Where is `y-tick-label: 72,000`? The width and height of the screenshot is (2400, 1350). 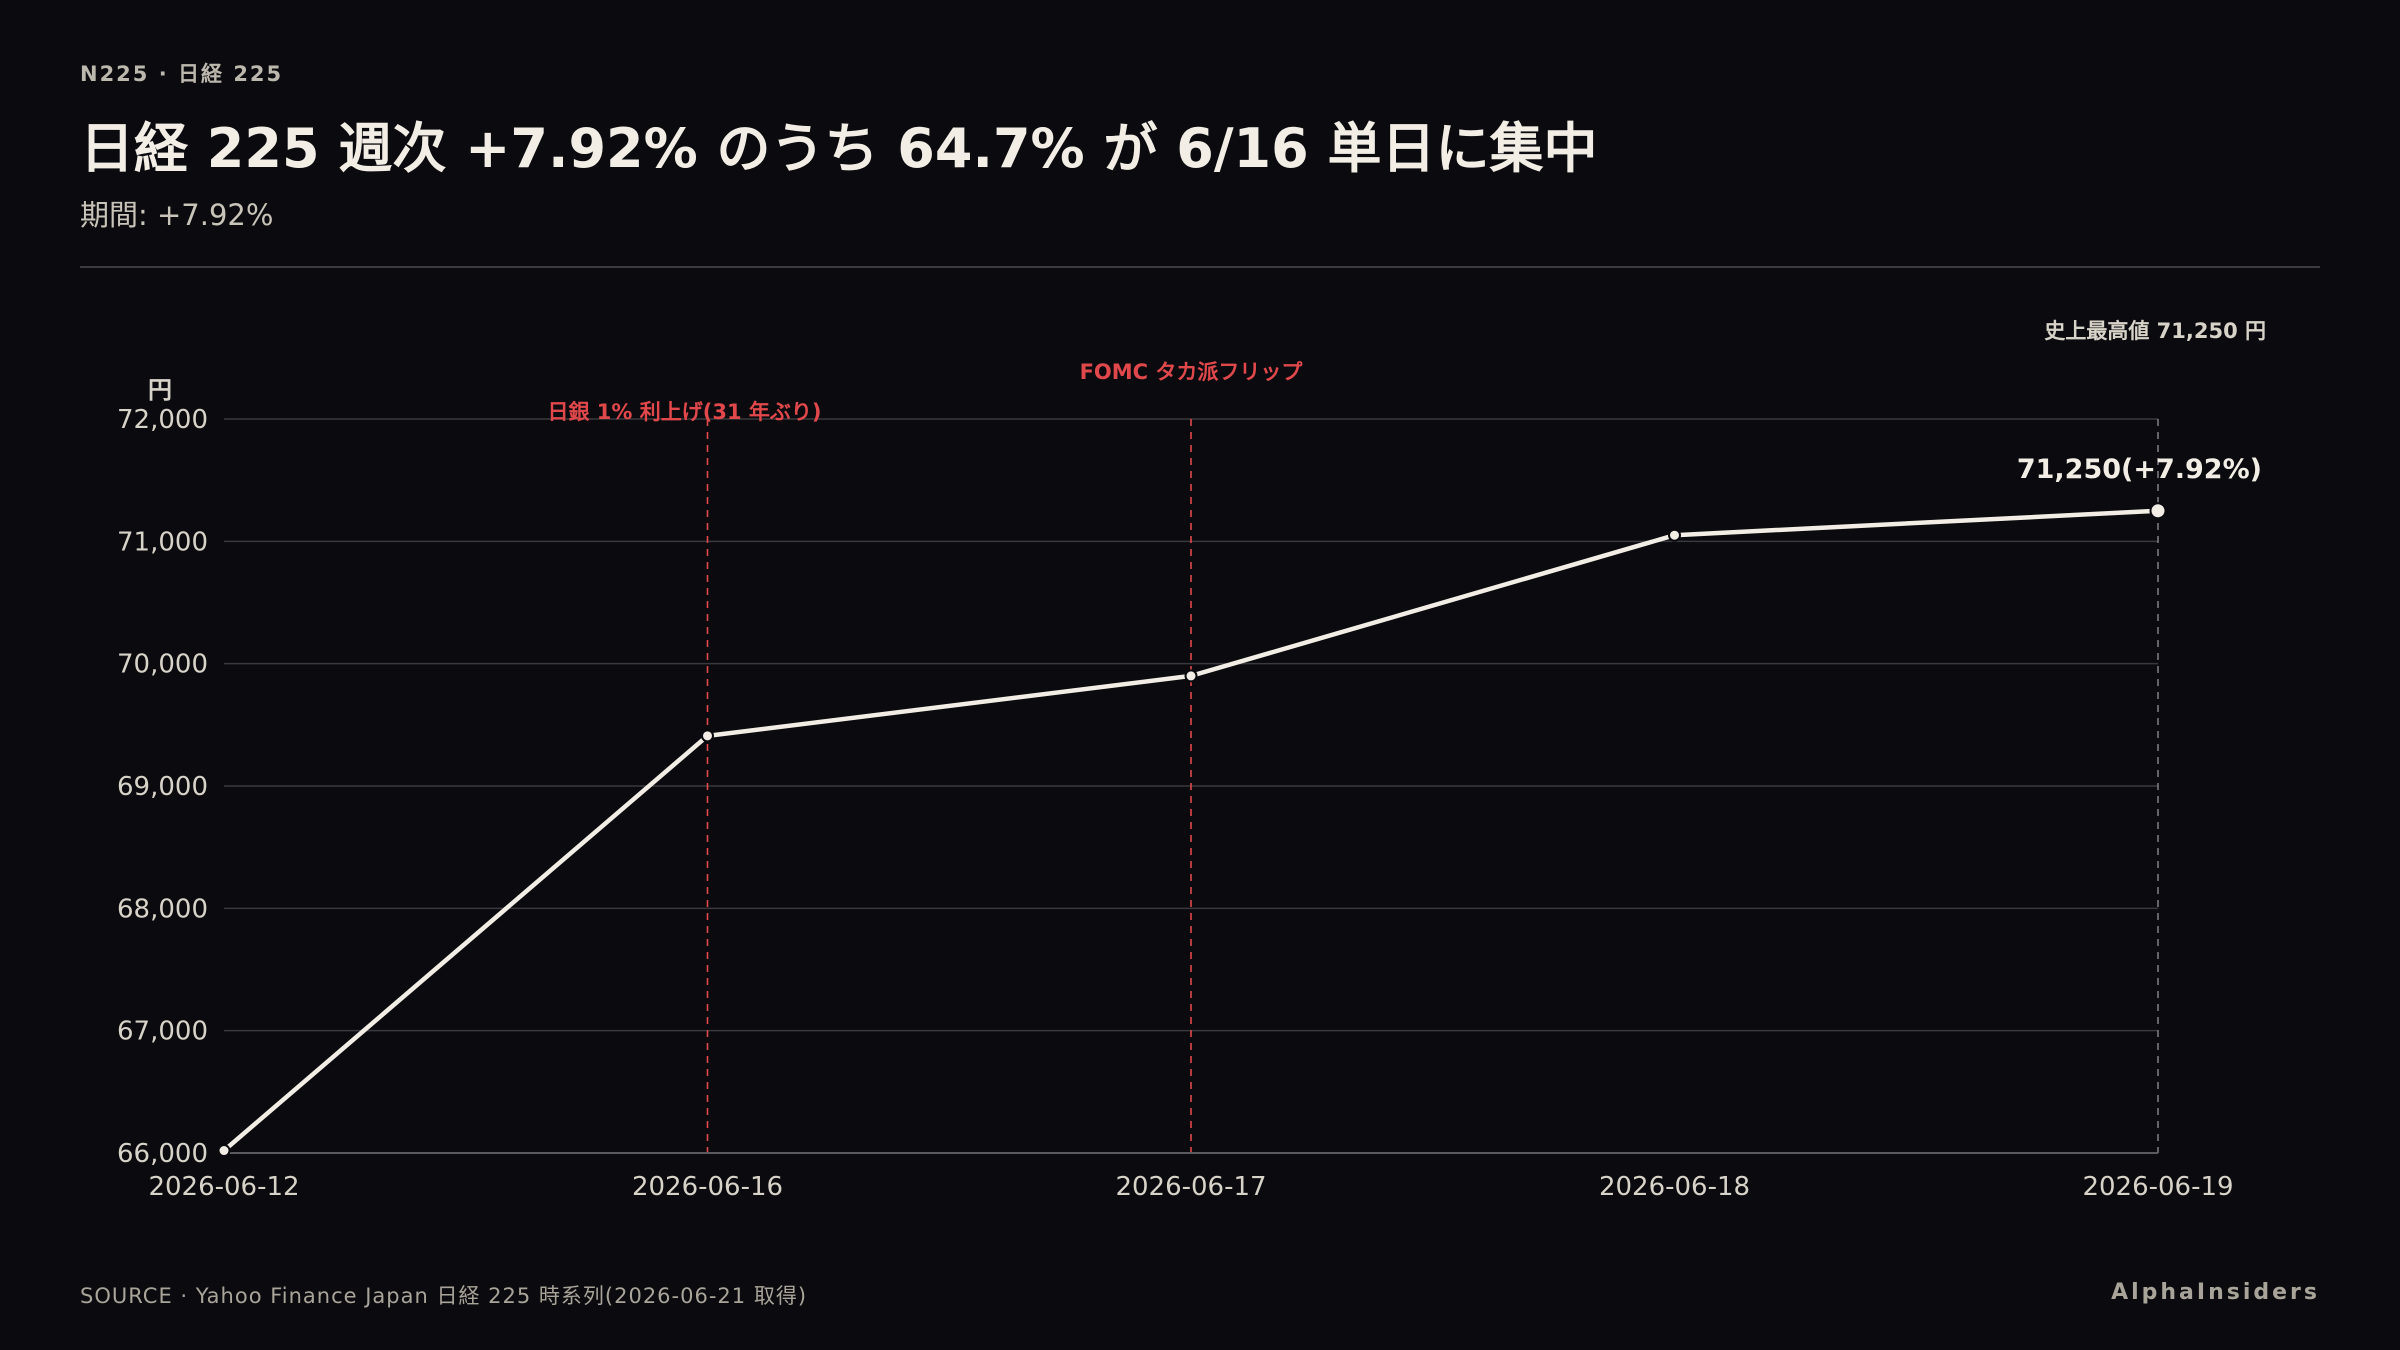
y-tick-label: 72,000 is located at coordinates (162, 420).